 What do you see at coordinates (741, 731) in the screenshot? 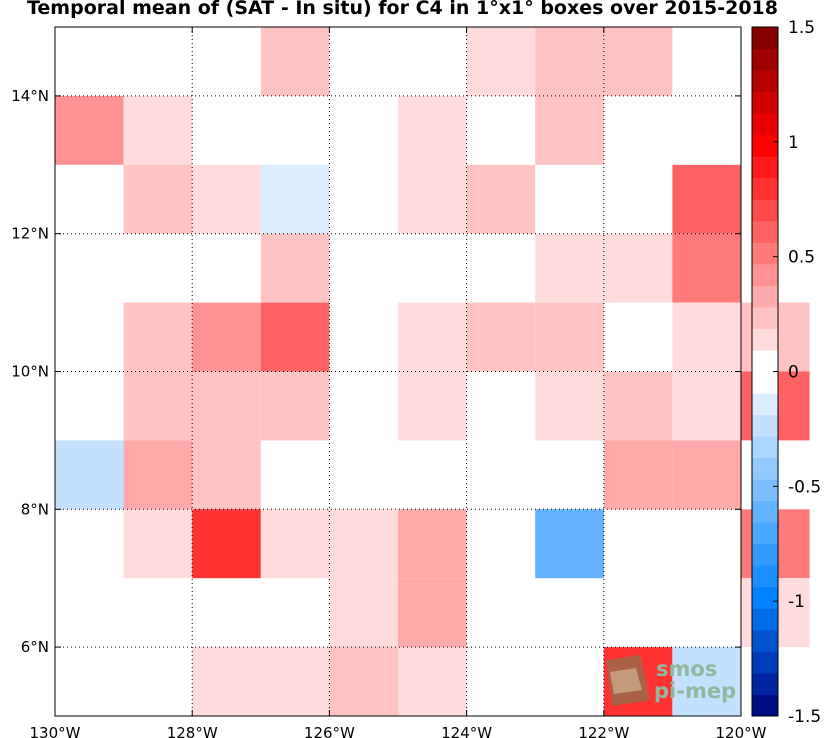
I see `x-tick-label: 120°W` at bounding box center [741, 731].